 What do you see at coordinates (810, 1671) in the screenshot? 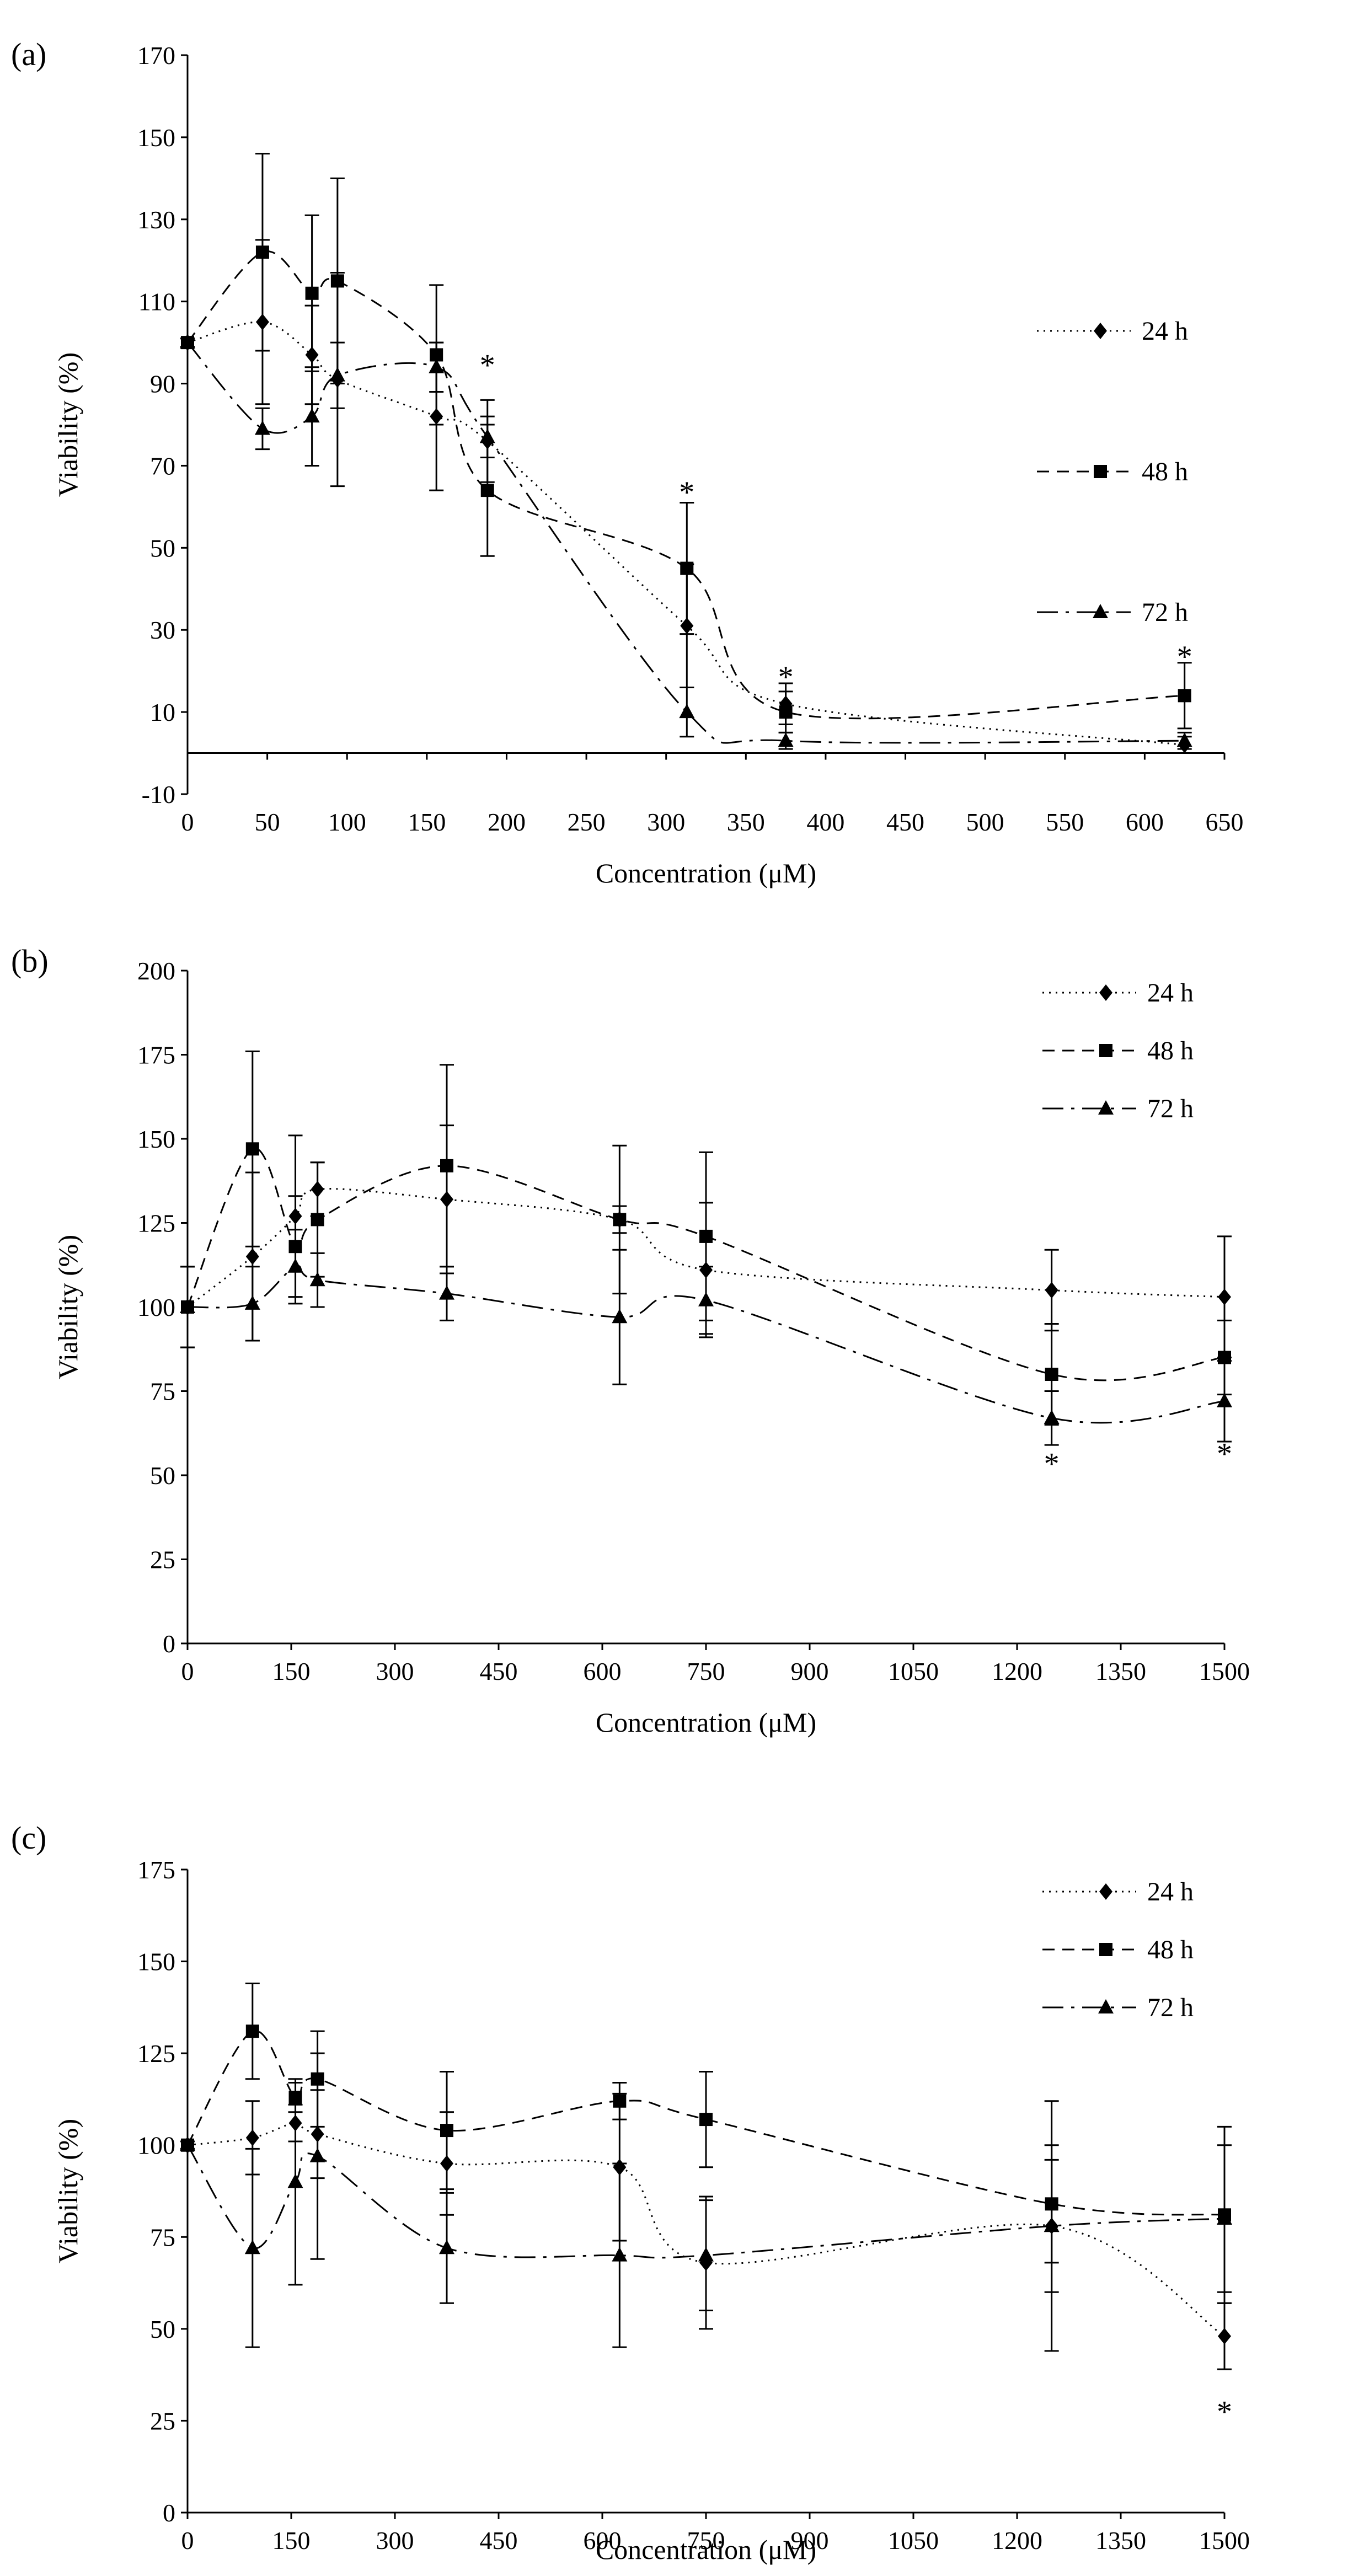
I see `x-tick-label: 900` at bounding box center [810, 1671].